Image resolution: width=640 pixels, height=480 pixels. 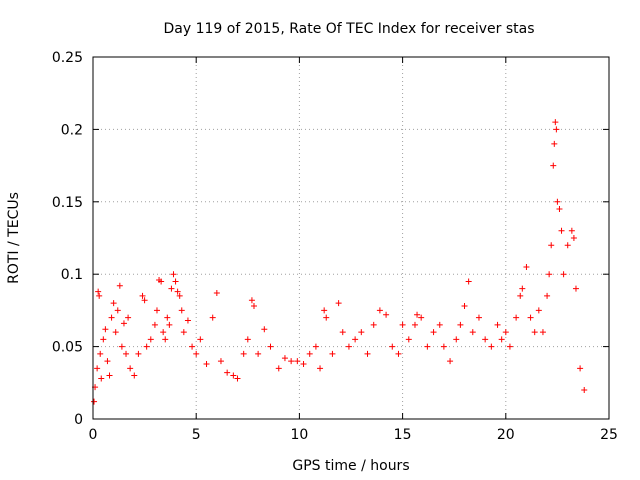 I want to click on y-tick-label: 0.15, so click(x=67, y=203).